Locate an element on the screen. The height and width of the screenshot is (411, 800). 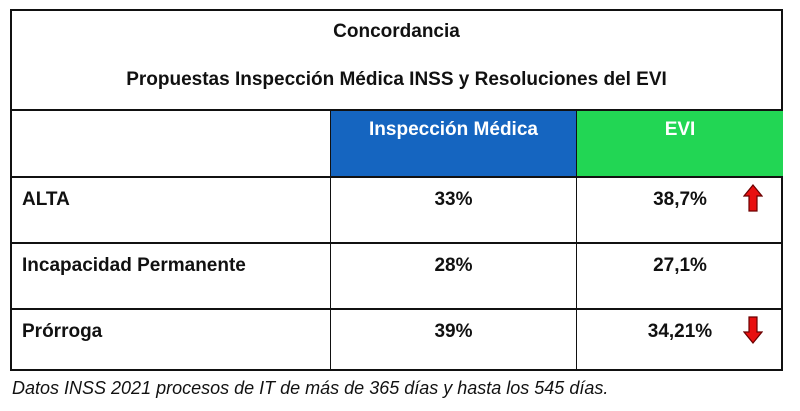
table-row: Prórroga 39% 34,21% is located at coordinates (396, 339).